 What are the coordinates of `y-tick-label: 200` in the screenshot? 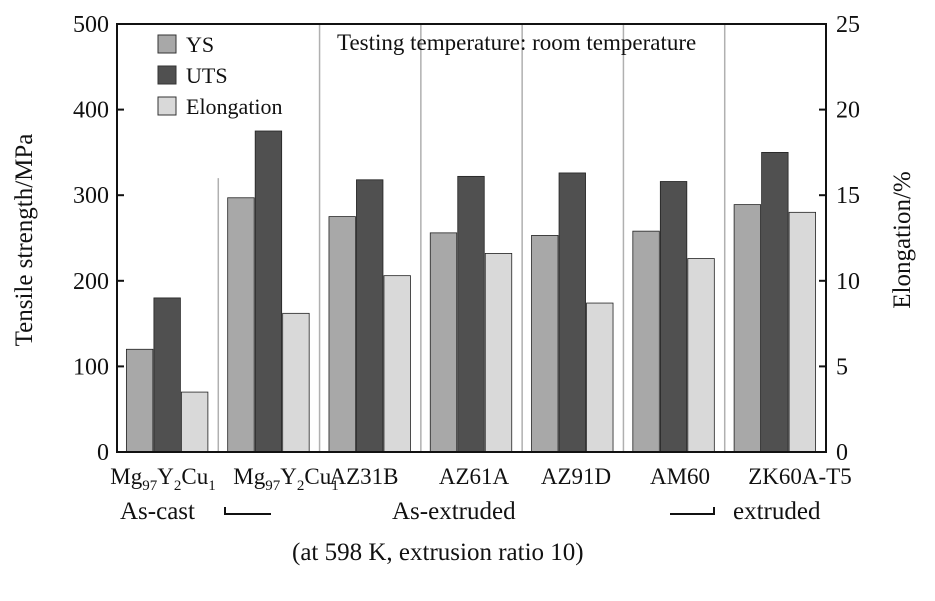 It's located at (91, 282).